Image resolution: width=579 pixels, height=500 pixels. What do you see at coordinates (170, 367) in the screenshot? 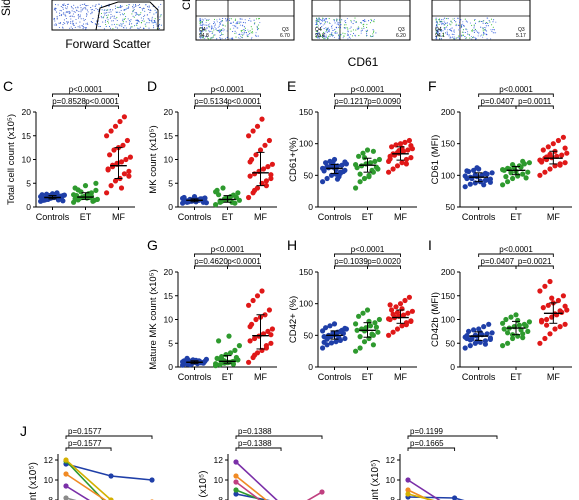
I see `y-tick-label: 0` at bounding box center [170, 367].